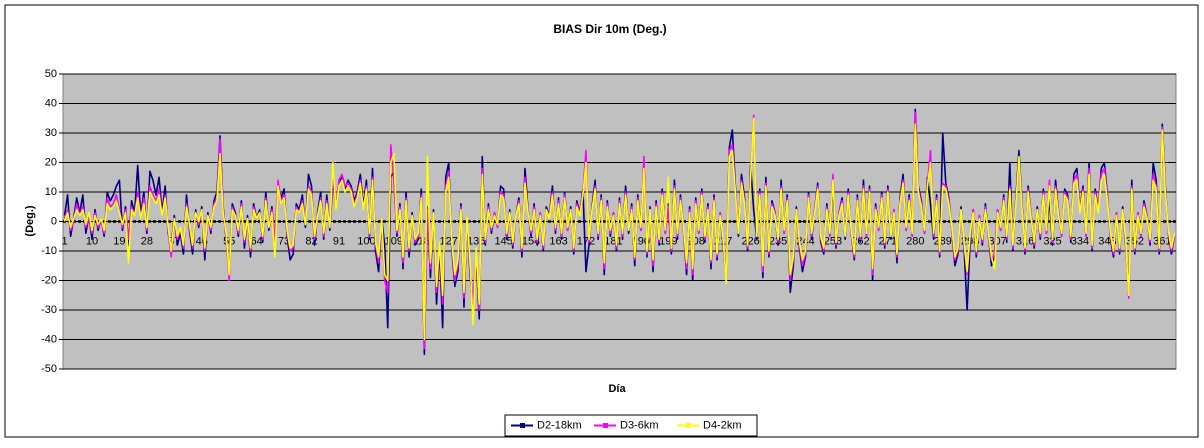 The image size is (1204, 448). What do you see at coordinates (51, 162) in the screenshot?
I see `y-tick-label: 20` at bounding box center [51, 162].